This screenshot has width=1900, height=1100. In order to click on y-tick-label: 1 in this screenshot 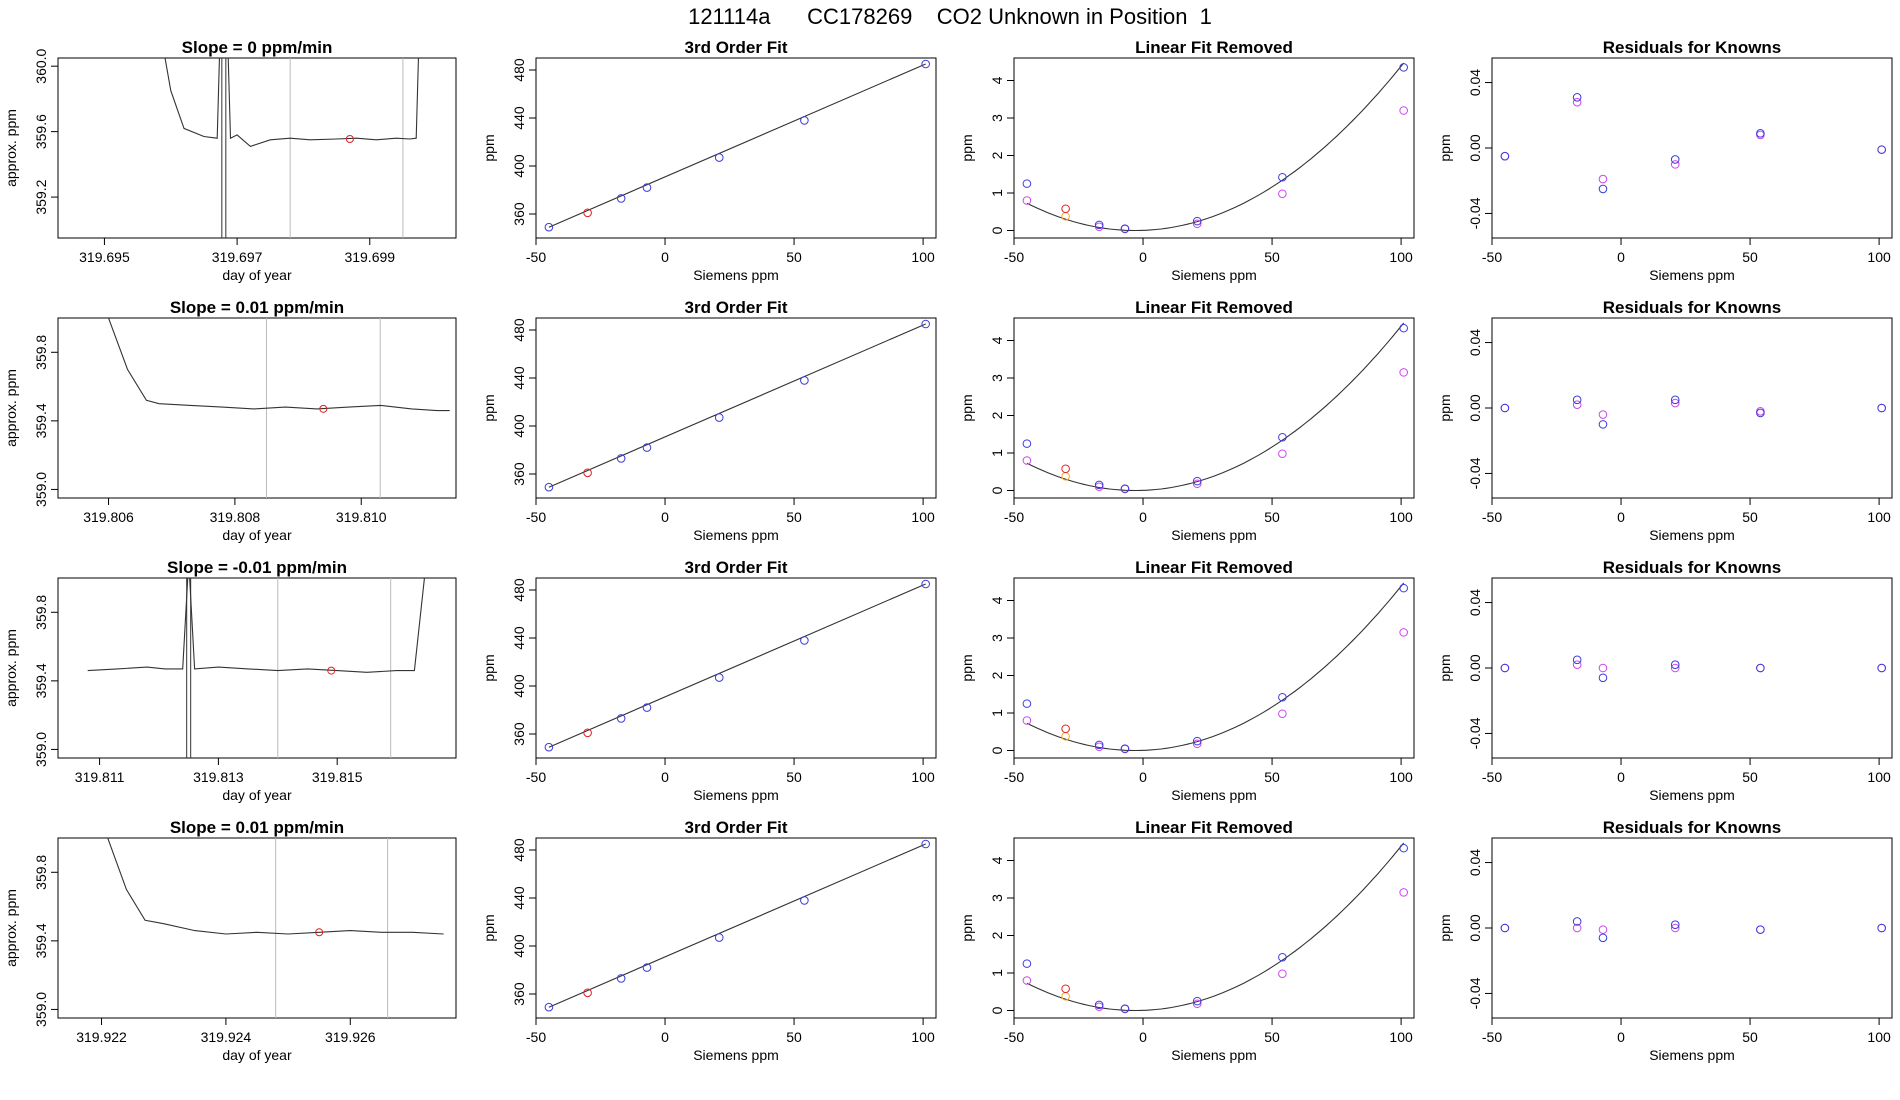, I will do `click(997, 193)`.